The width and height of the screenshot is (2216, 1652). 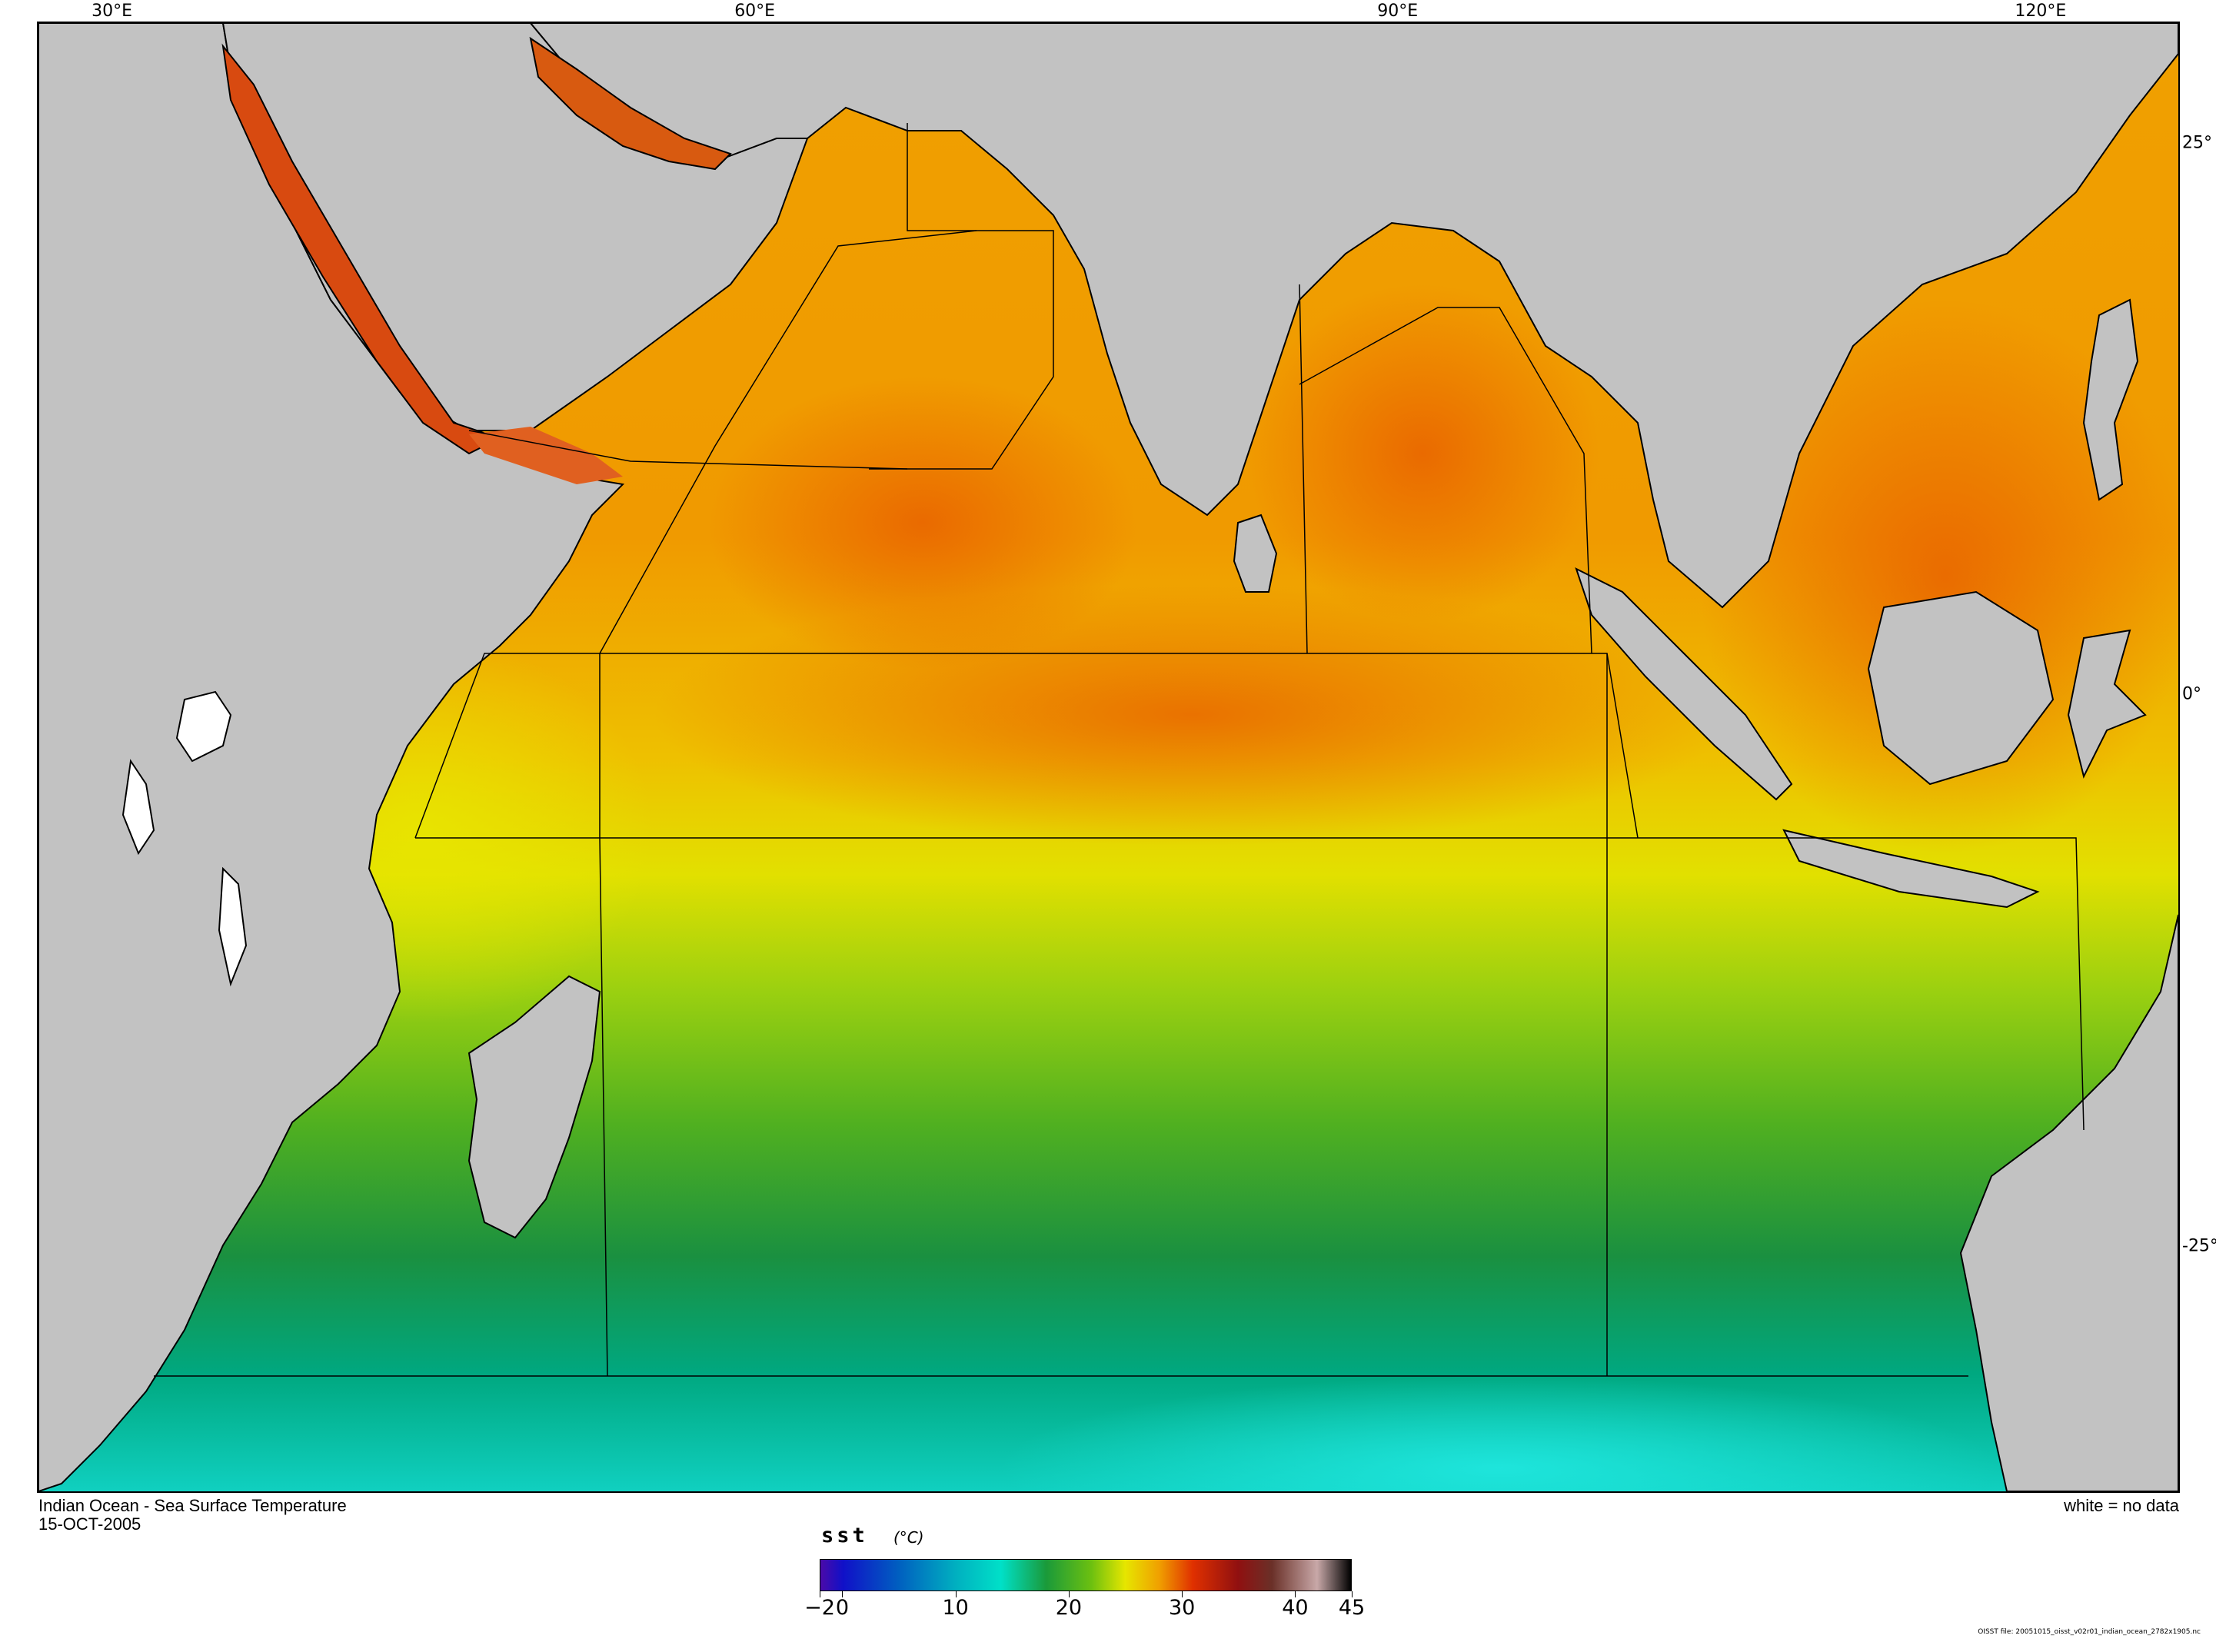 What do you see at coordinates (909, 1538) in the screenshot?
I see `colorbar-unit: (°C)` at bounding box center [909, 1538].